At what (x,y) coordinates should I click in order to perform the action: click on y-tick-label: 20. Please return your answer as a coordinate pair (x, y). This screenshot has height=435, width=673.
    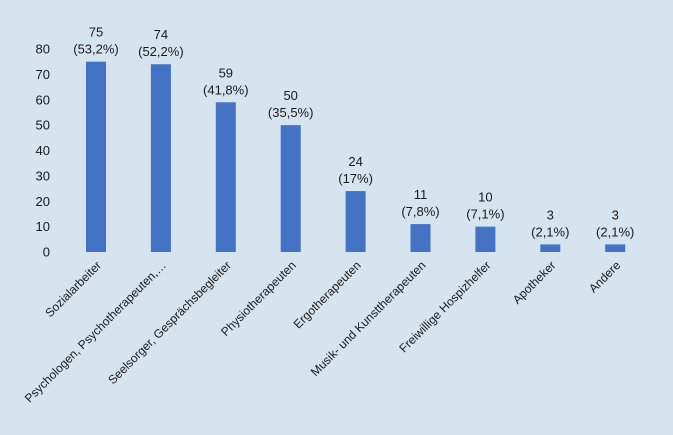
    Looking at the image, I should click on (43, 201).